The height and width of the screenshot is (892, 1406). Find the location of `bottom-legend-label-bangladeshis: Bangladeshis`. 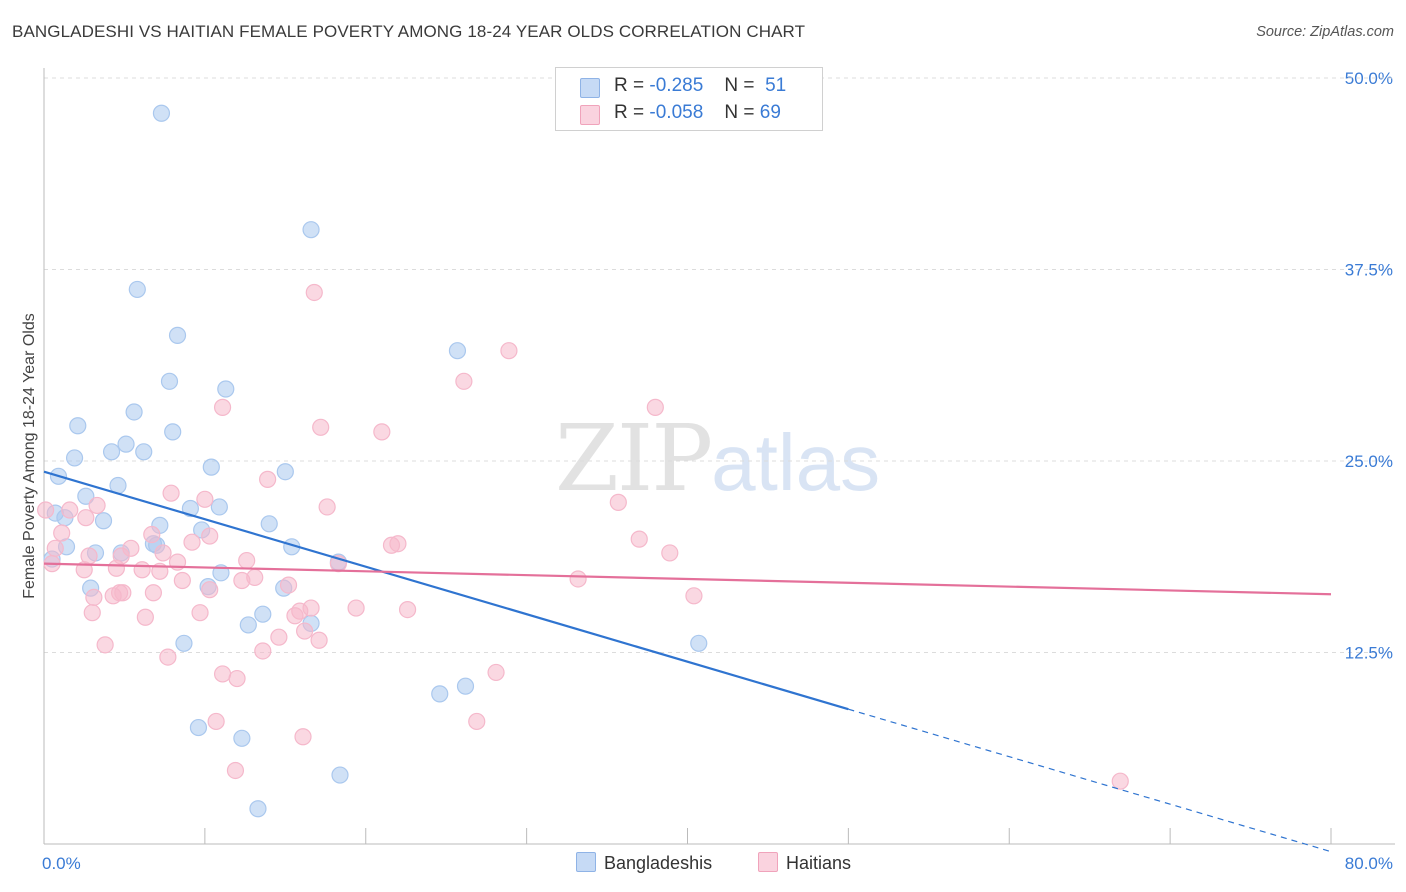

bottom-legend-label-bangladeshis: Bangladeshis is located at coordinates (658, 863).